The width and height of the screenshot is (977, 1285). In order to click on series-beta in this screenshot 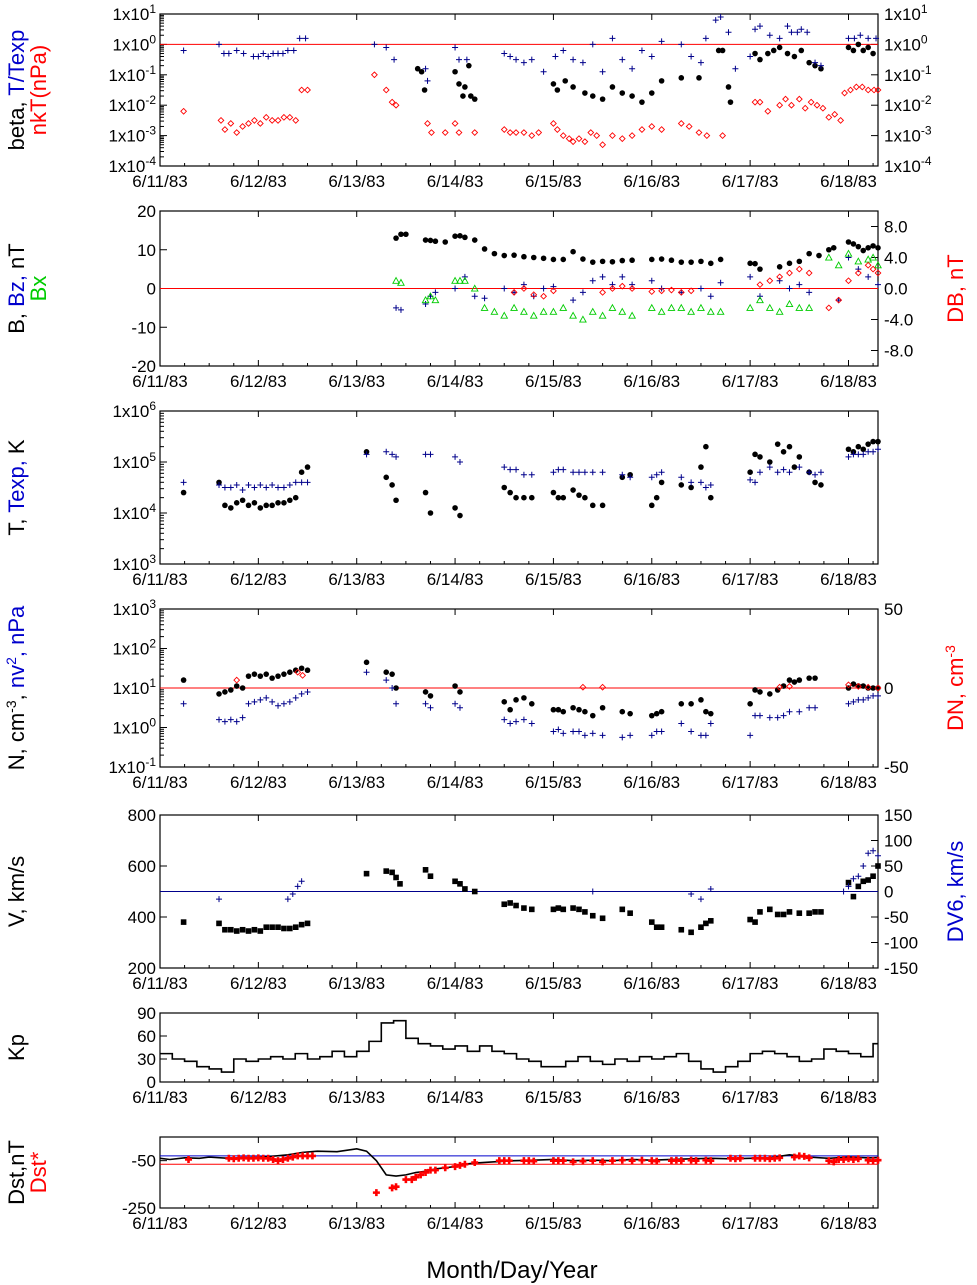, I will do `click(645, 73)`.